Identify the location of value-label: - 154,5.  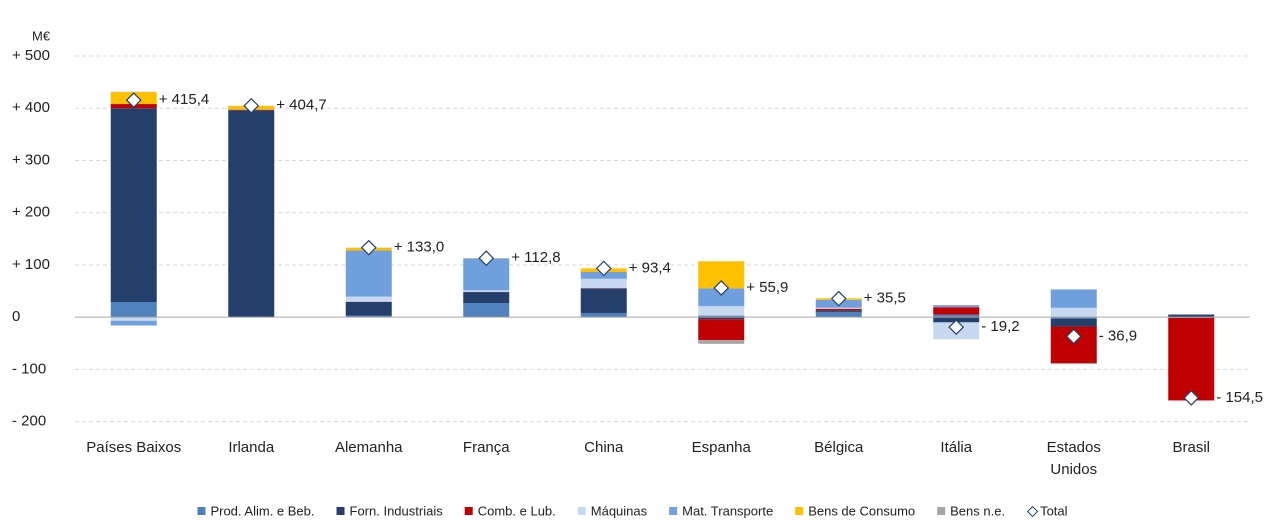
(1239, 397).